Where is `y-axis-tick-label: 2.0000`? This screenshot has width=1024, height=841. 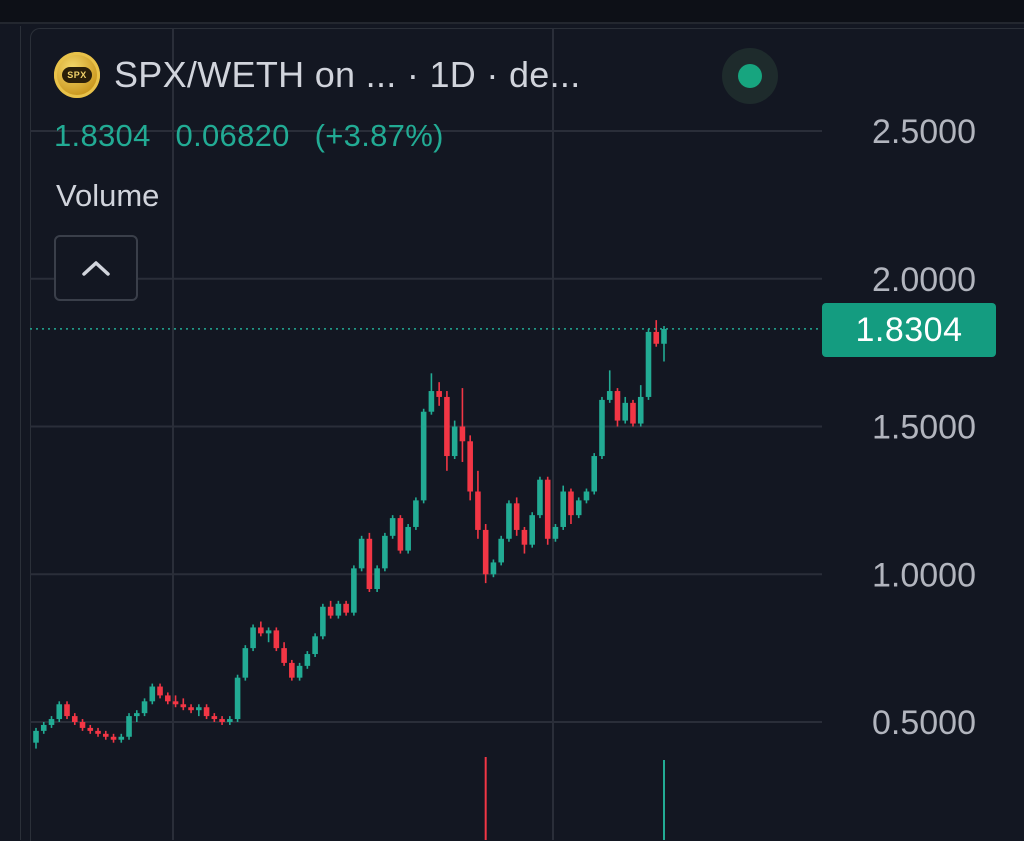
y-axis-tick-label: 2.0000 is located at coordinates (924, 280).